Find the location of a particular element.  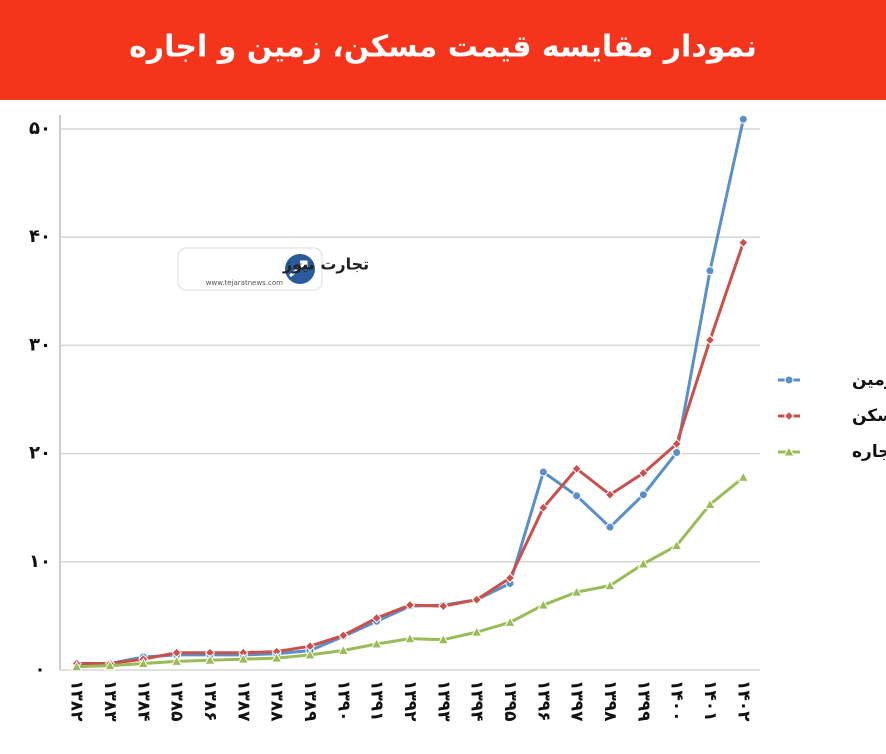

x-tick-label: ۱۳۹۹ is located at coordinates (643, 701).